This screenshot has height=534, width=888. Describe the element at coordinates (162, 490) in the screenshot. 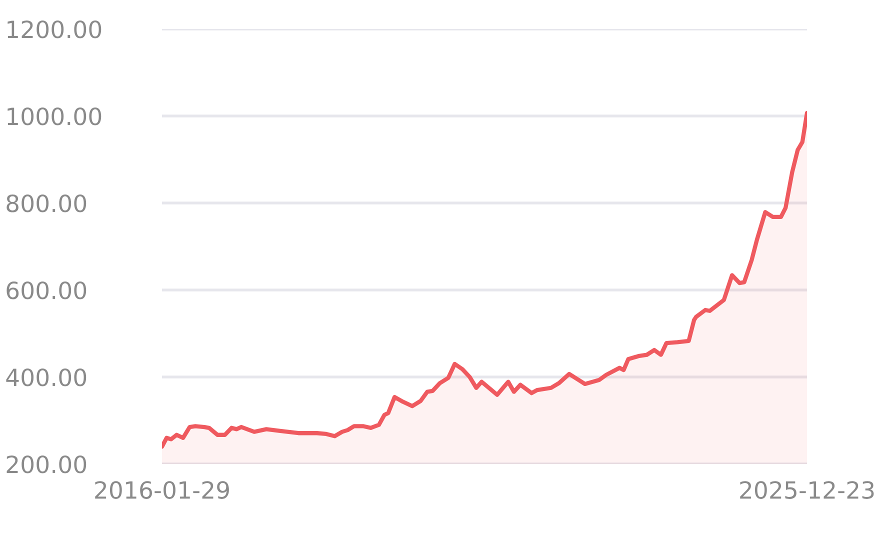

I see `x-tick-label: 2016-01-29` at that location.